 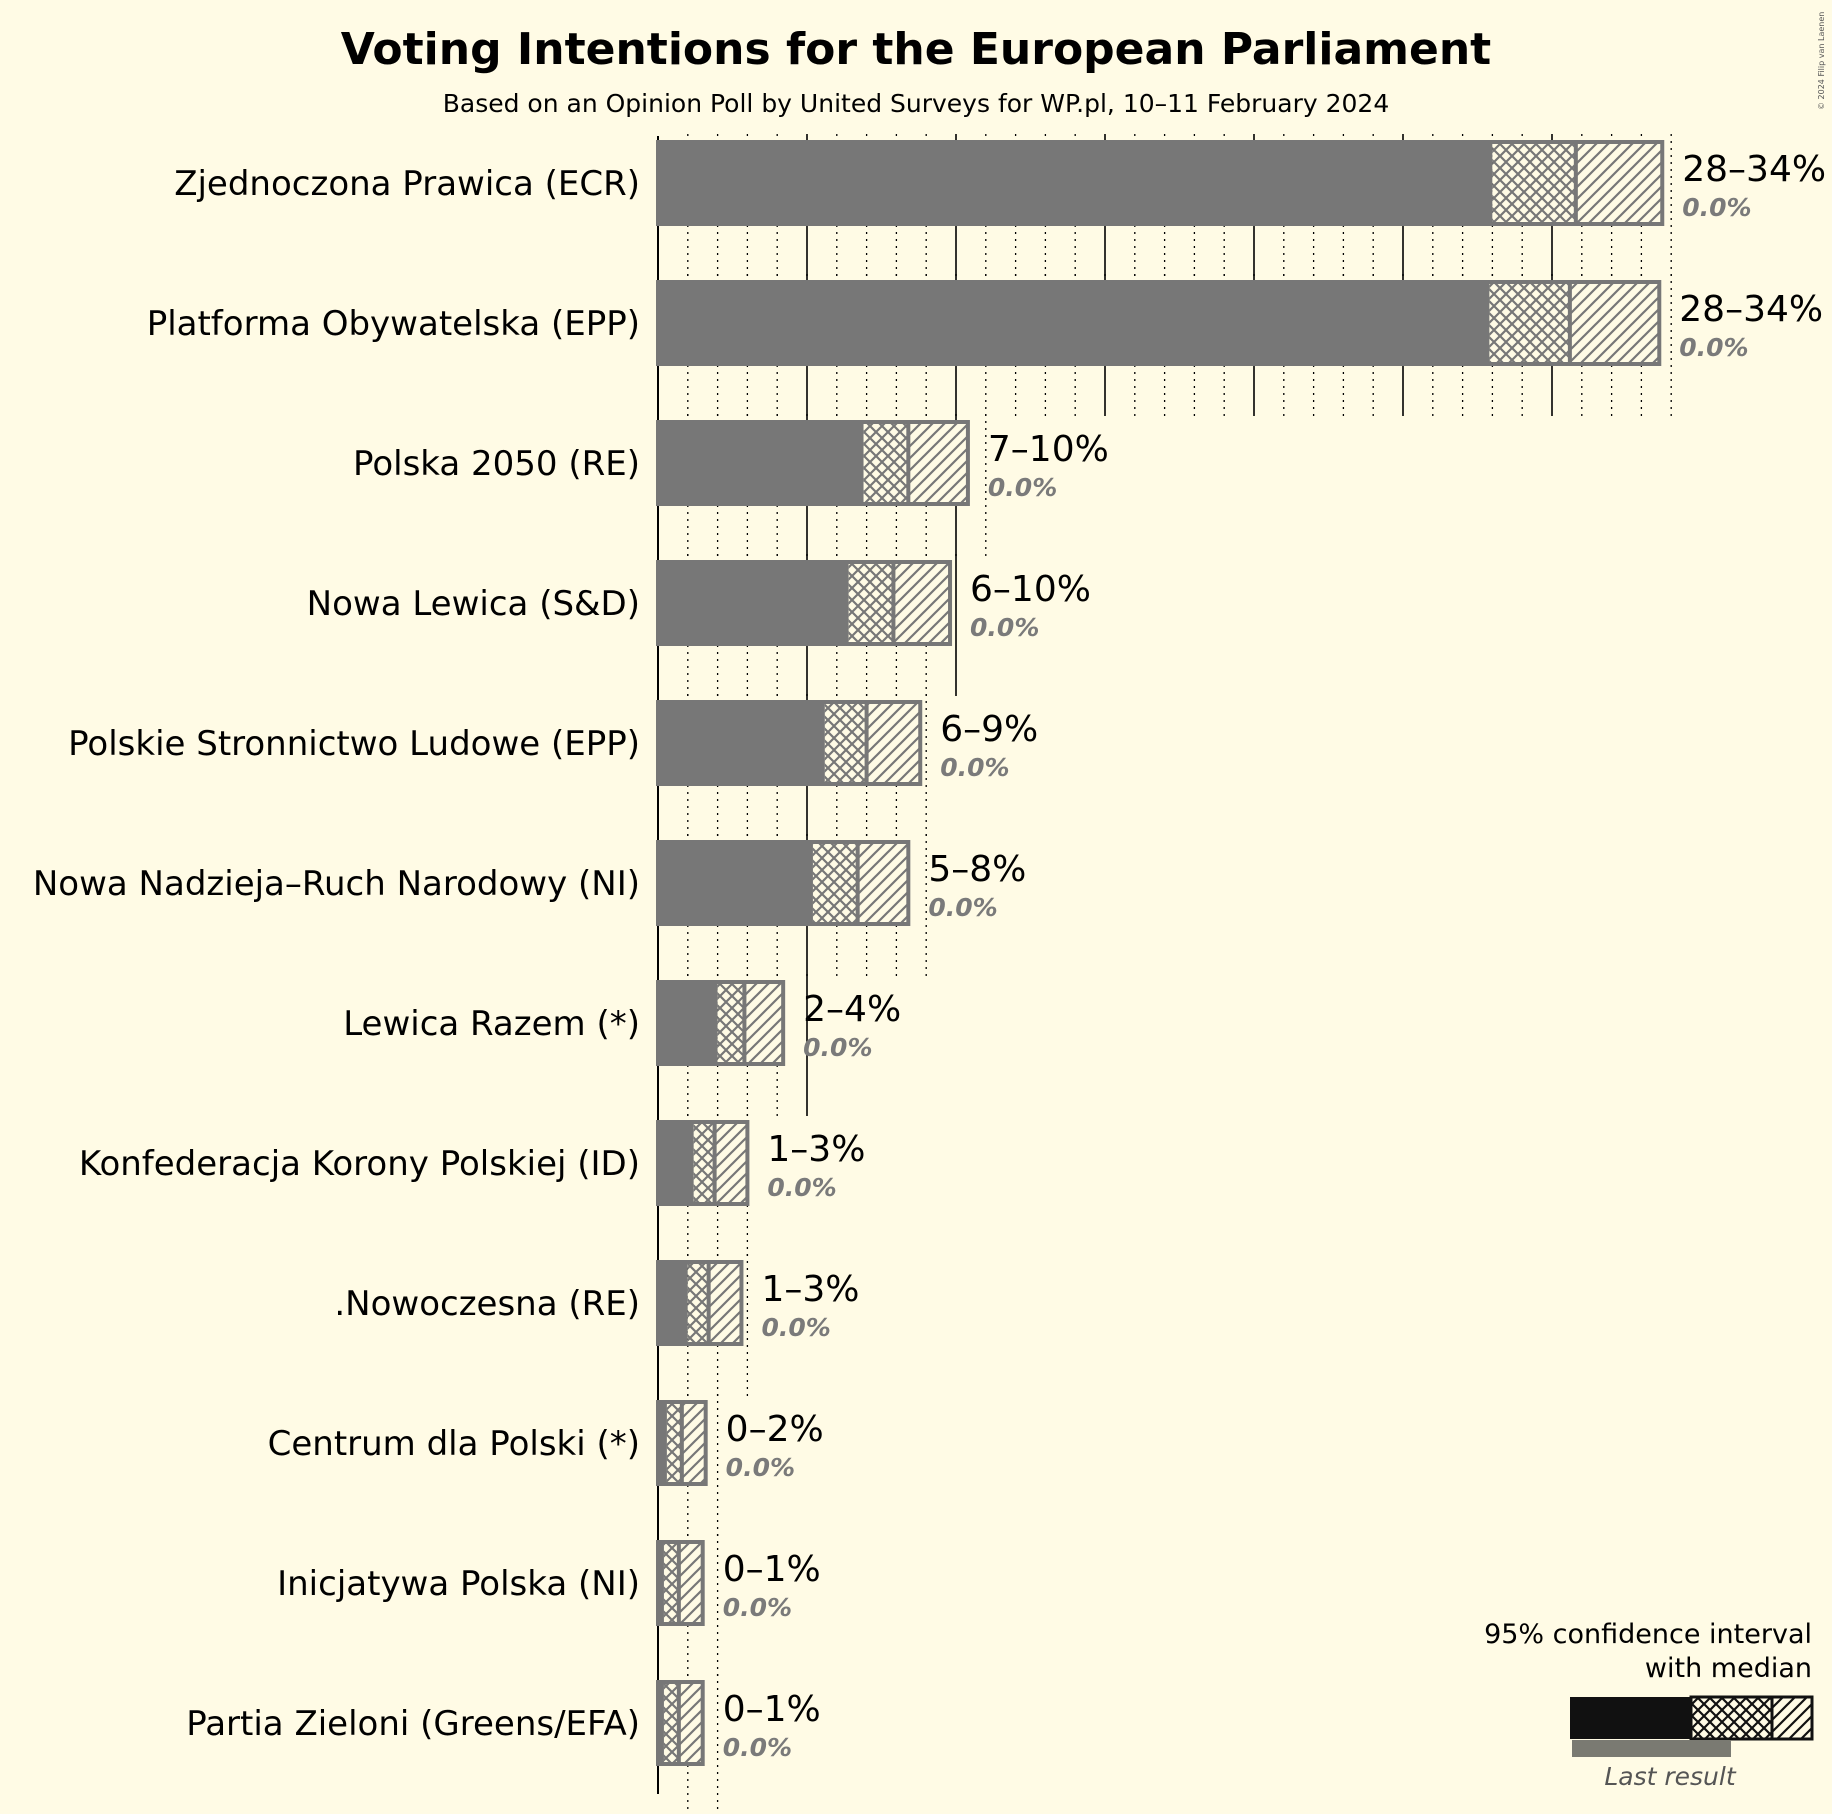 I want to click on range-label: 7–10%, so click(x=1048, y=449).